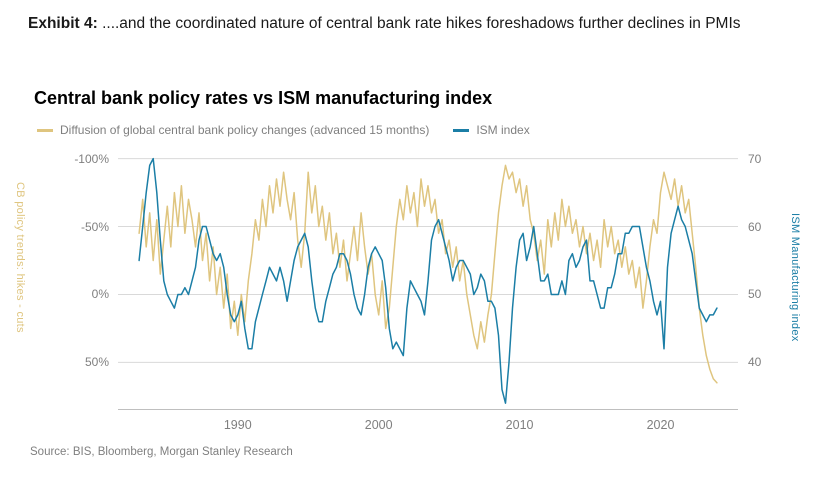 This screenshot has width=819, height=482. Describe the element at coordinates (237, 425) in the screenshot. I see `x-axis-tick-label: 1990` at that location.